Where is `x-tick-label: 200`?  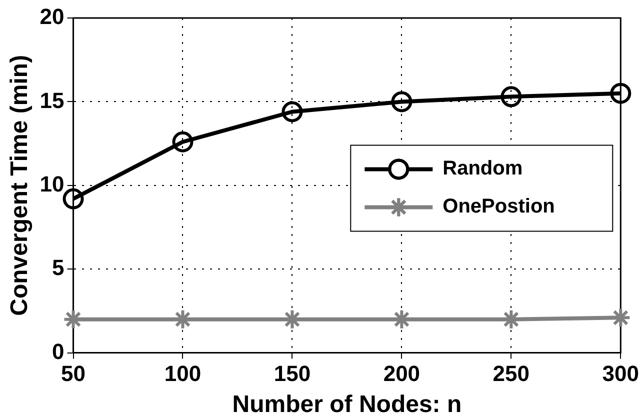
x-tick-label: 200 is located at coordinates (401, 373).